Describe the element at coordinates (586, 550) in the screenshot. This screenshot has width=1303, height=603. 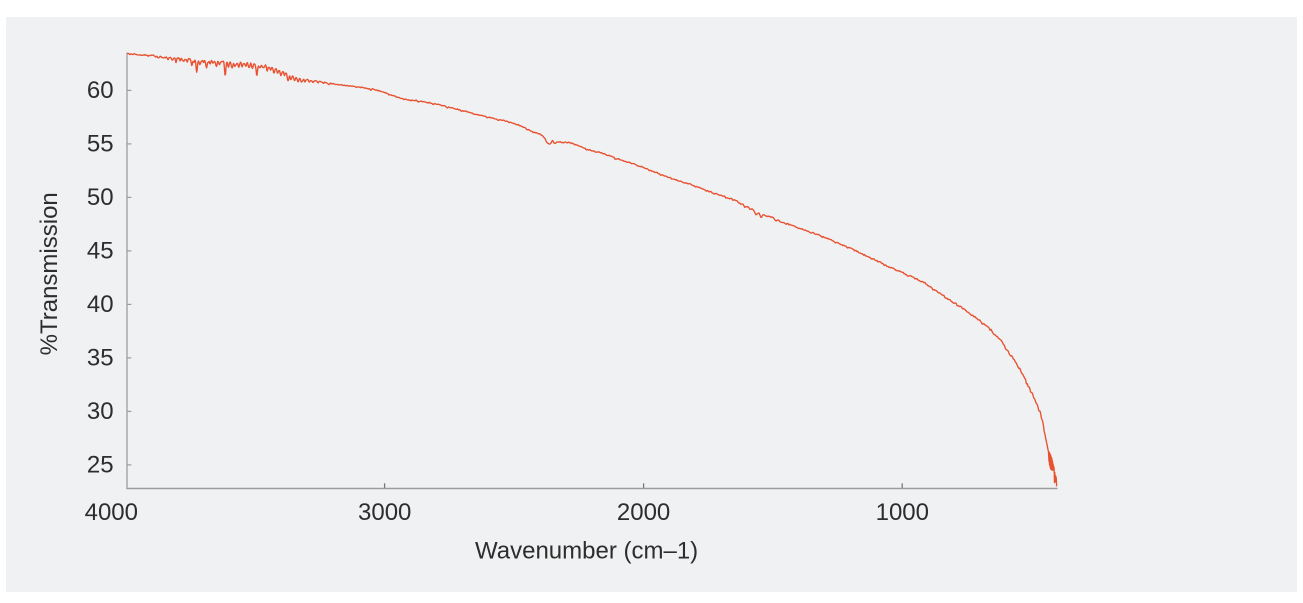
I see `svg-text: Wavenumber (cm–1)` at that location.